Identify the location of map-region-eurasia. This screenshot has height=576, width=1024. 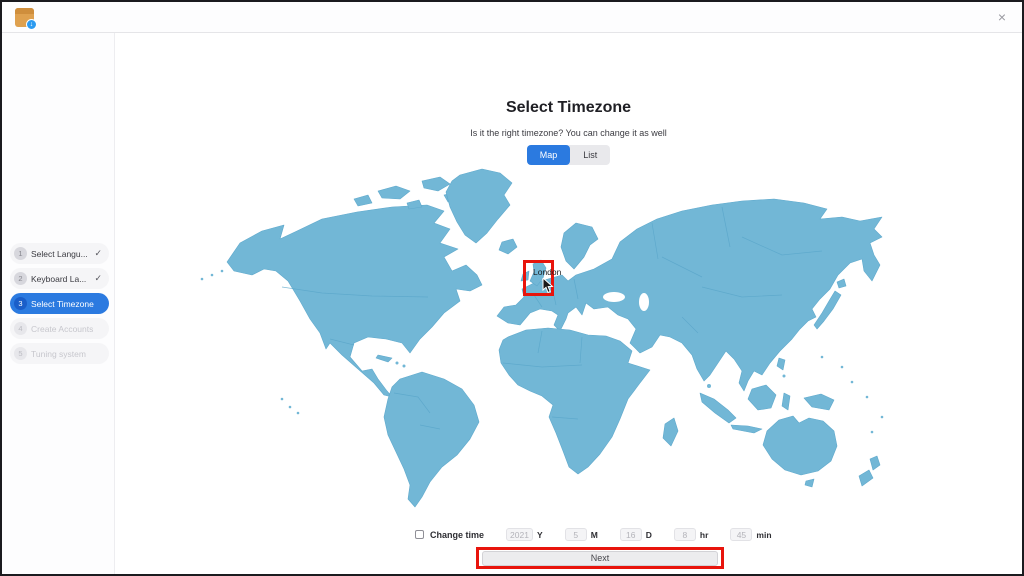
(689, 295).